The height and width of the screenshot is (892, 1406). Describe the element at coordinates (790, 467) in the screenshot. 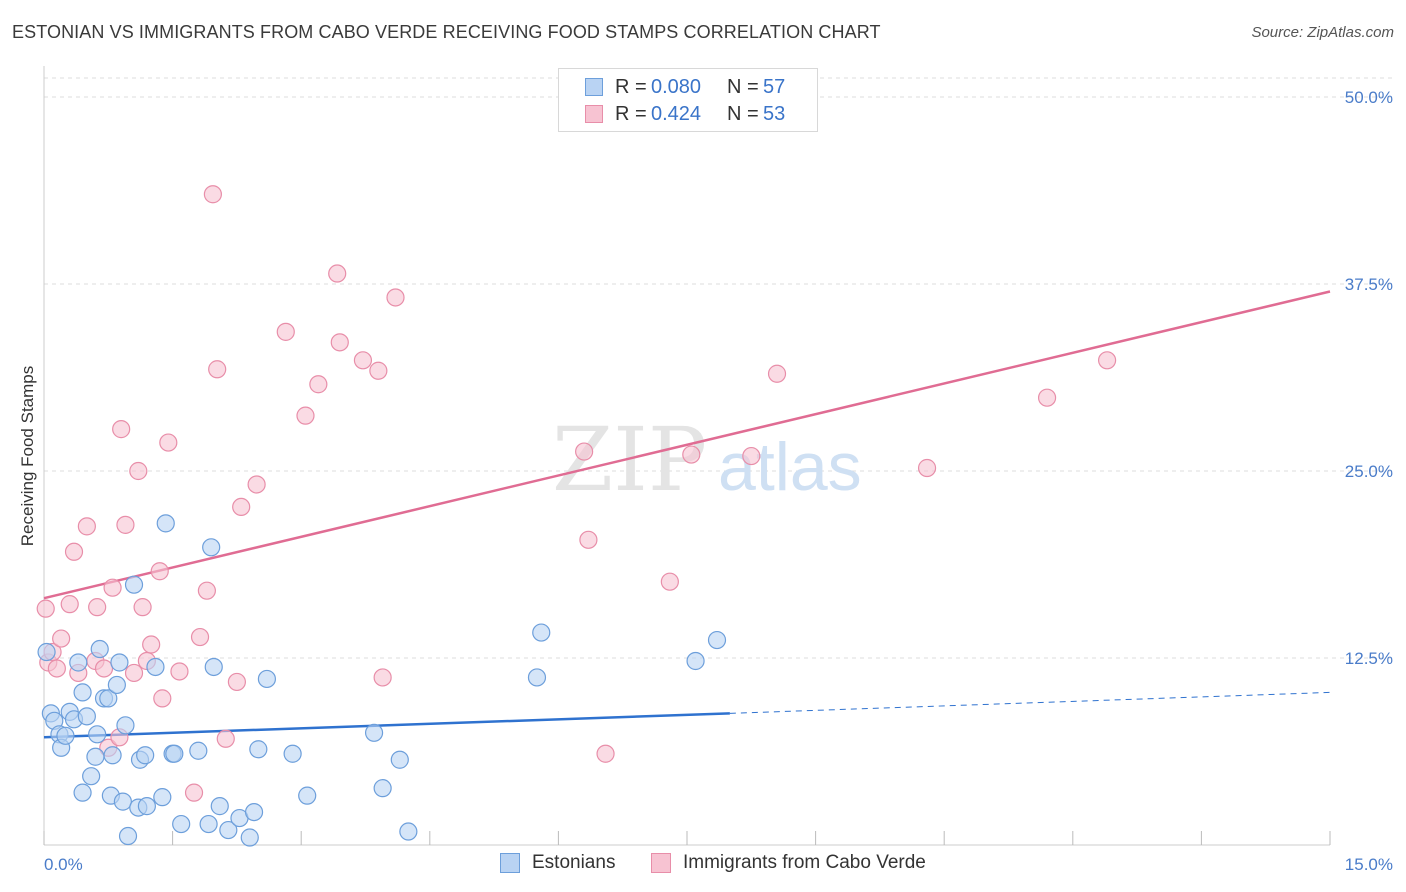

I see `watermark-atlas: atlas` at that location.